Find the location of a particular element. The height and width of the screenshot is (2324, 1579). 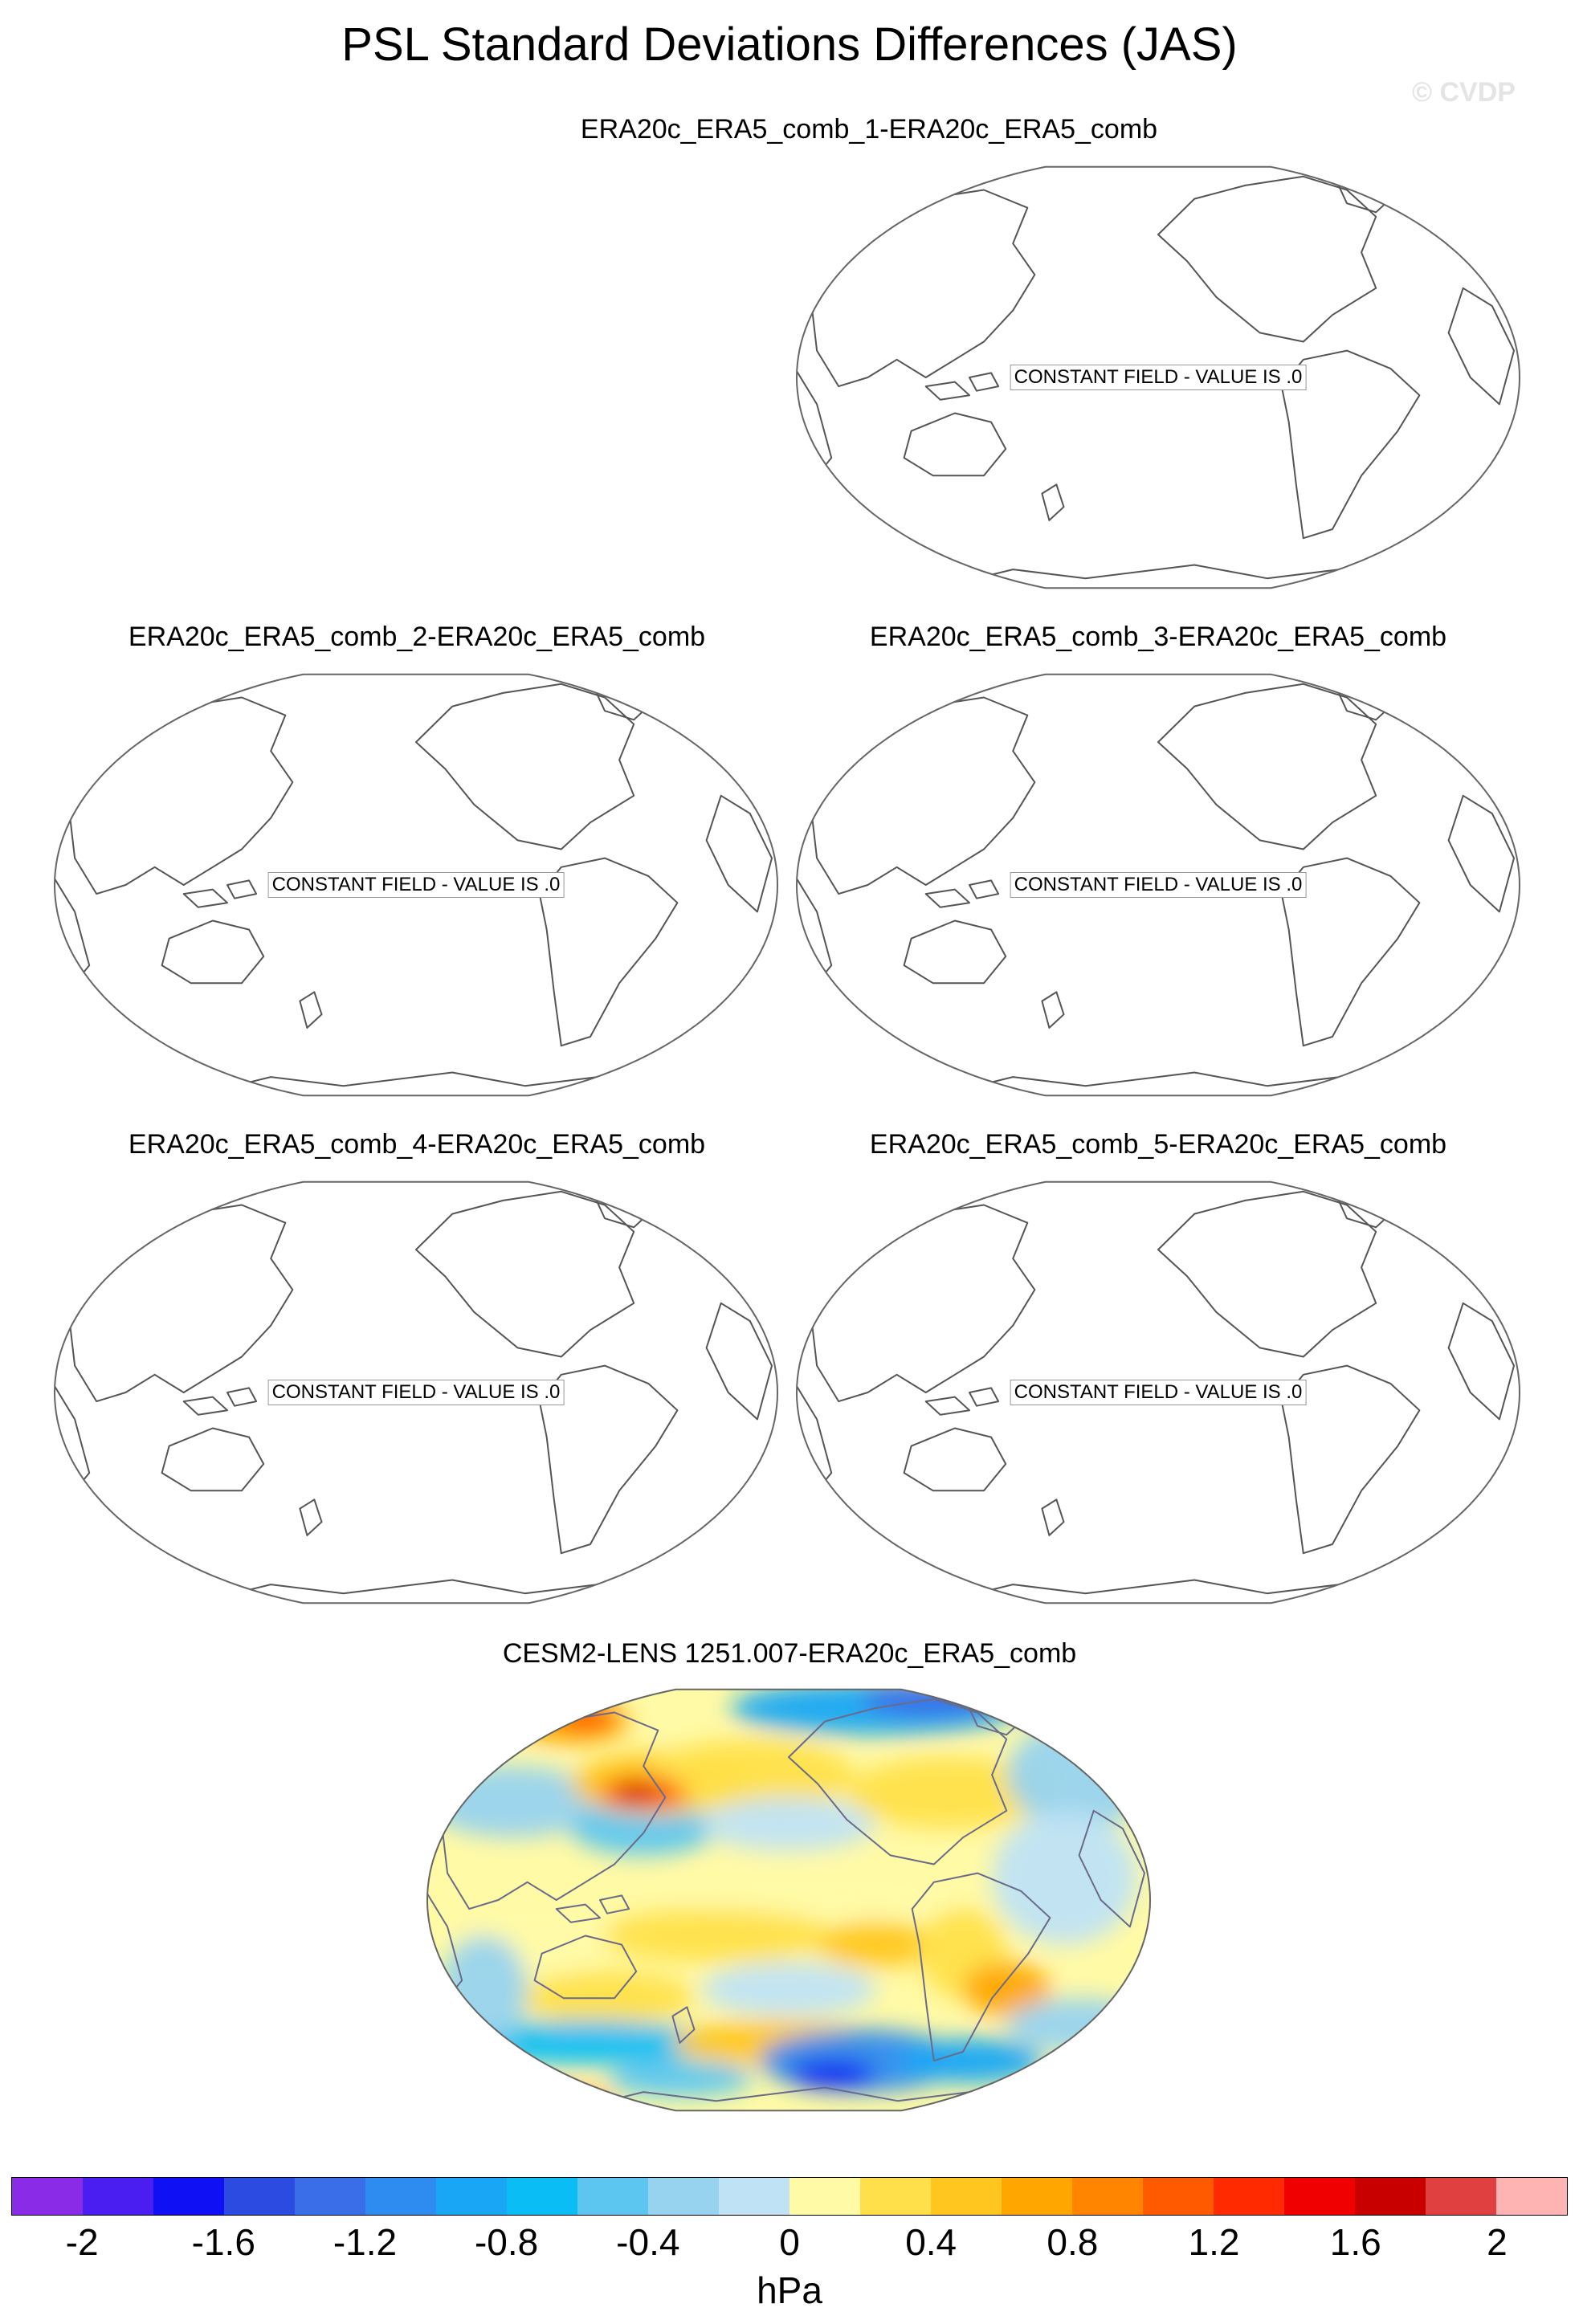

colorbar-tick-label: -2 is located at coordinates (82, 2242).